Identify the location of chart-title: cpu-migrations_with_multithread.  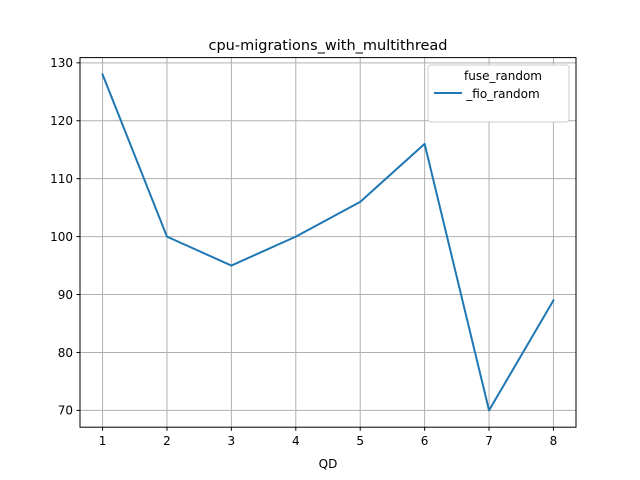
(328, 46).